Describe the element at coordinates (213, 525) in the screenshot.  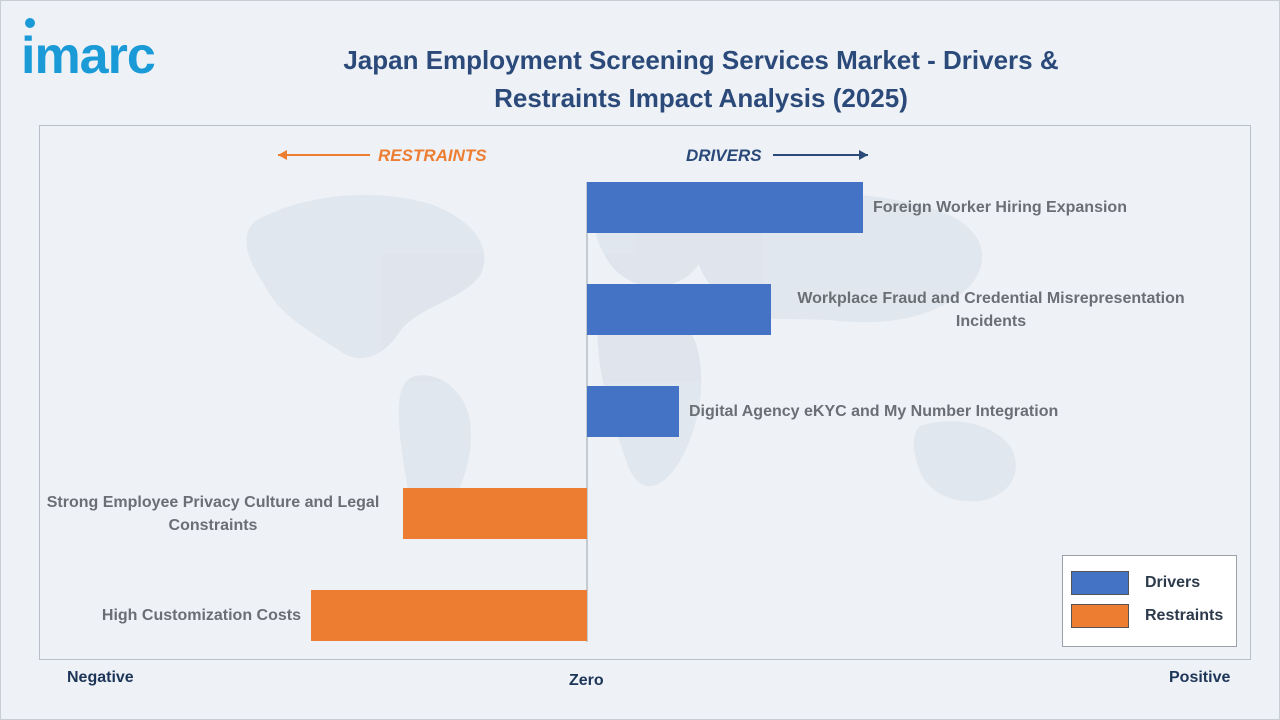
I see `category-label-4-line-2: Constraints` at that location.